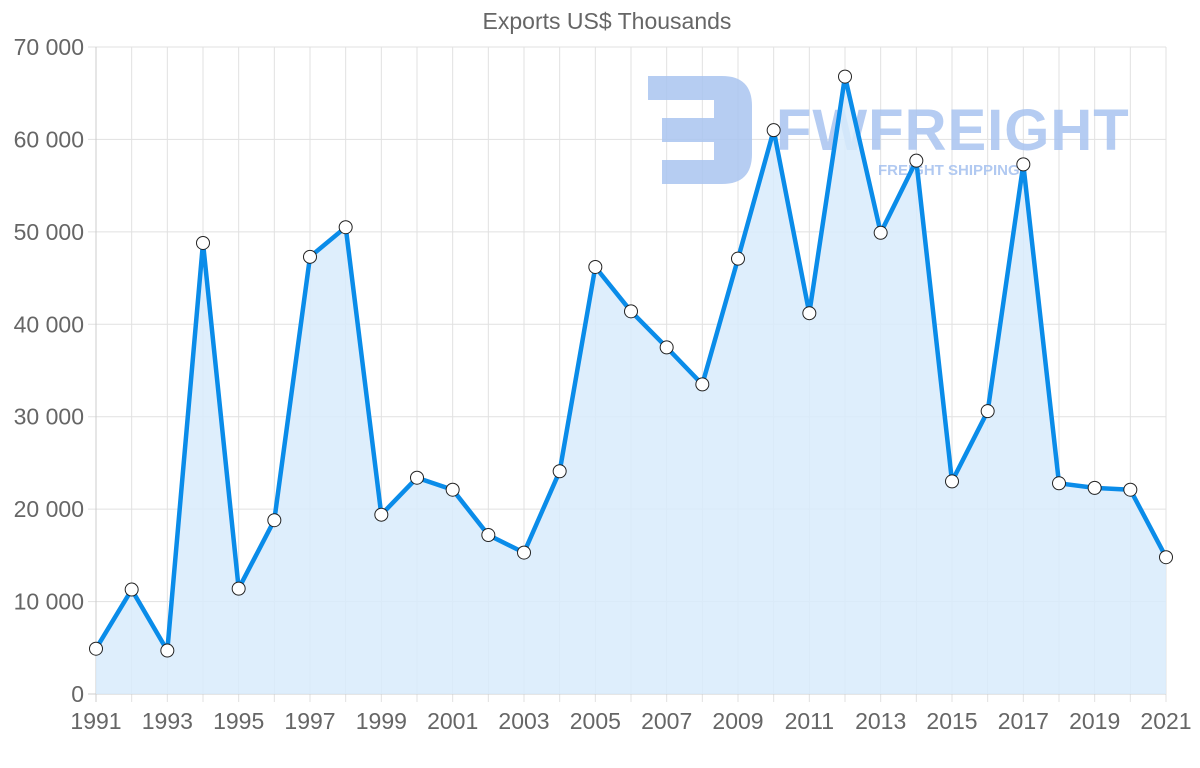 This screenshot has width=1200, height=768. I want to click on y-tick-label: 20 000, so click(49, 509).